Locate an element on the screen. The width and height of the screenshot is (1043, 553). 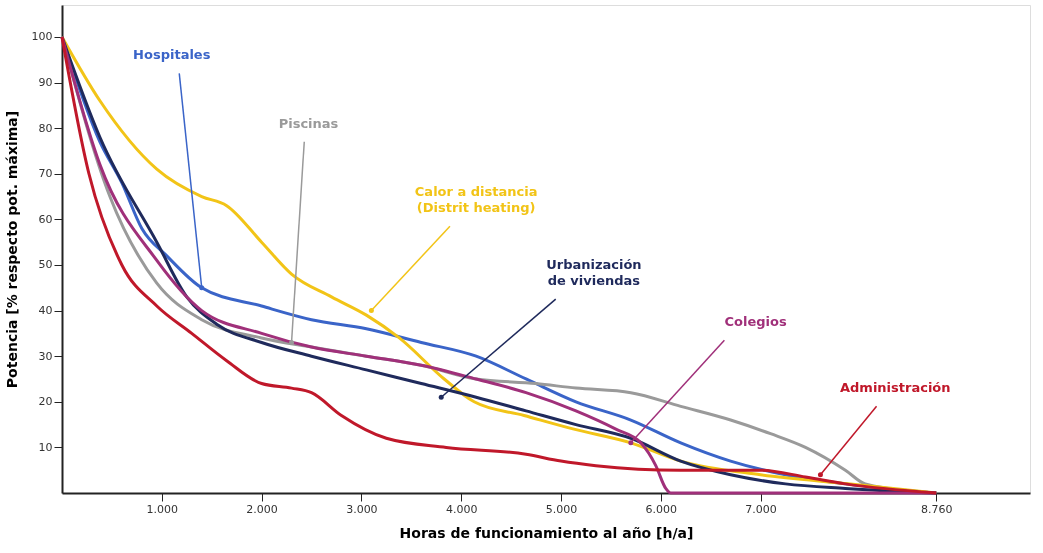
x-tick-label: 6.000 is located at coordinates (661, 509).